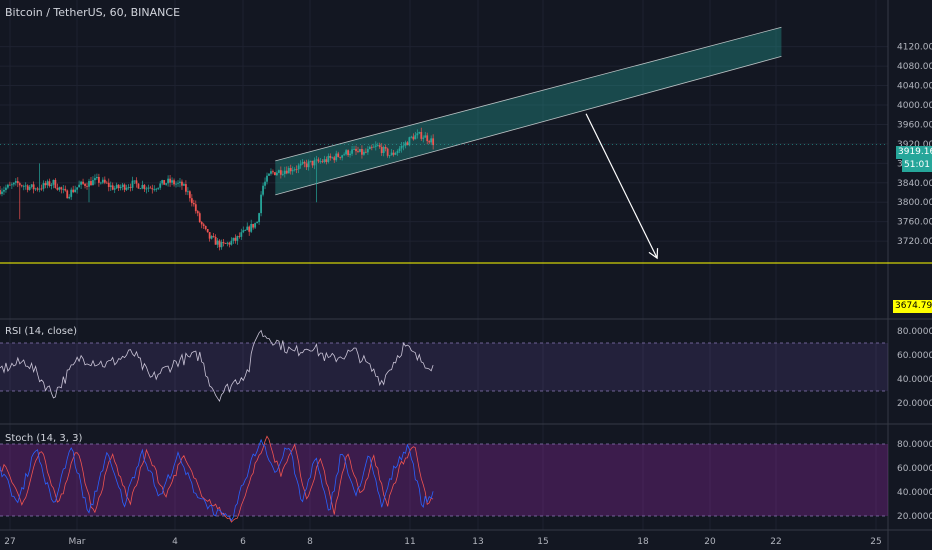 Image resolution: width=932 pixels, height=550 pixels. I want to click on current-price-badge: 3919.16, so click(914, 152).